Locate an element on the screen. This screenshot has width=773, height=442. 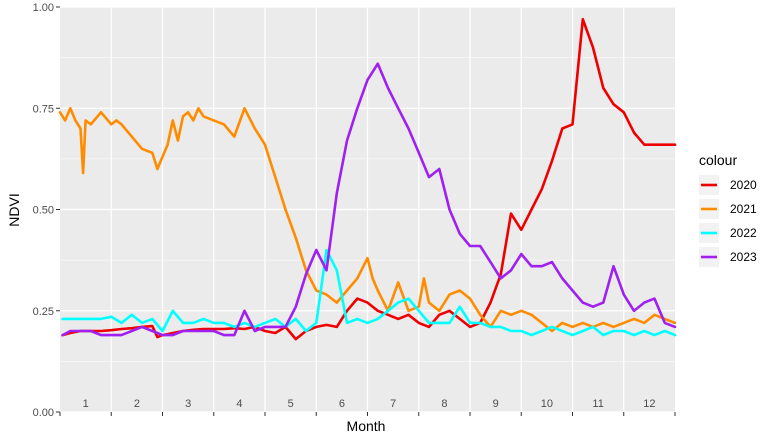
y-tick-label: 0.25 is located at coordinates (43, 312).